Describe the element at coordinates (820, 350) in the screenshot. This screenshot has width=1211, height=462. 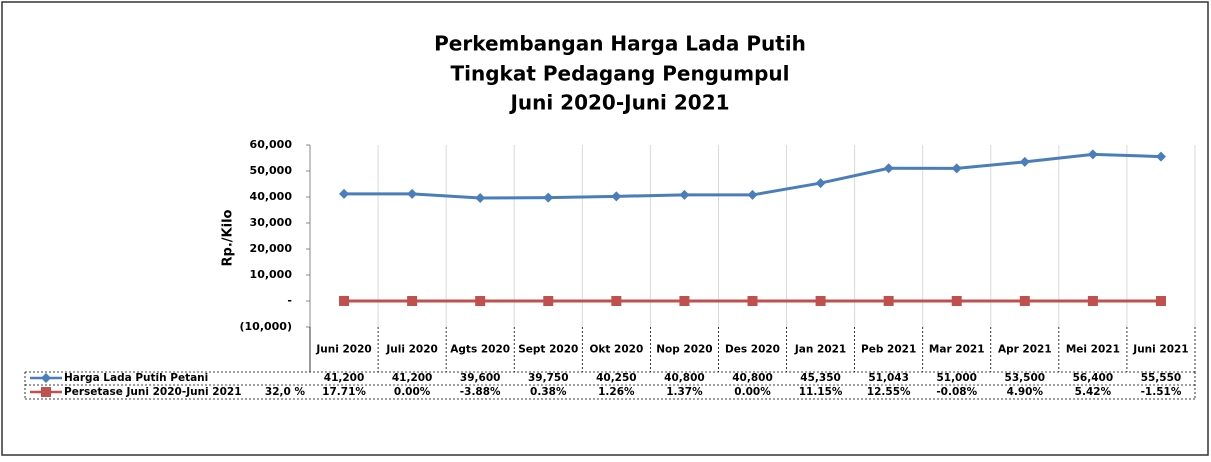
I see `x-tick-label: Jan 2021` at that location.